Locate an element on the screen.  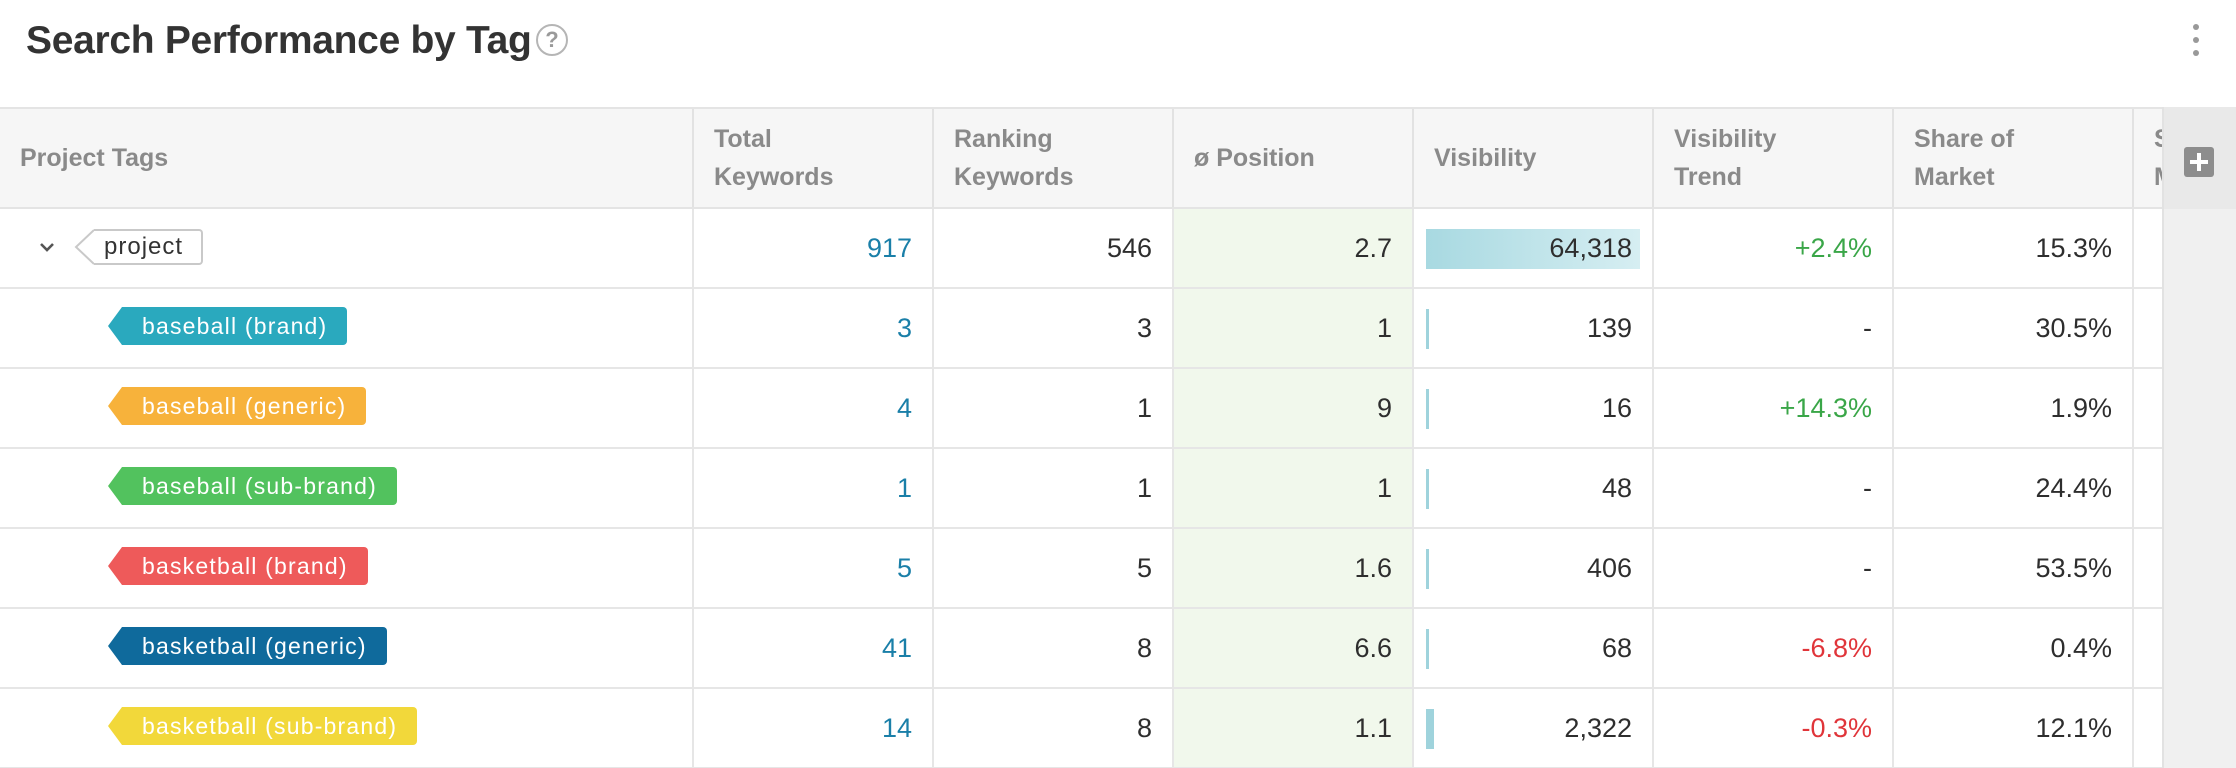
table-row: baseball (sub-brand) 1 1 1 48 - 24.4% is located at coordinates (1081, 489).